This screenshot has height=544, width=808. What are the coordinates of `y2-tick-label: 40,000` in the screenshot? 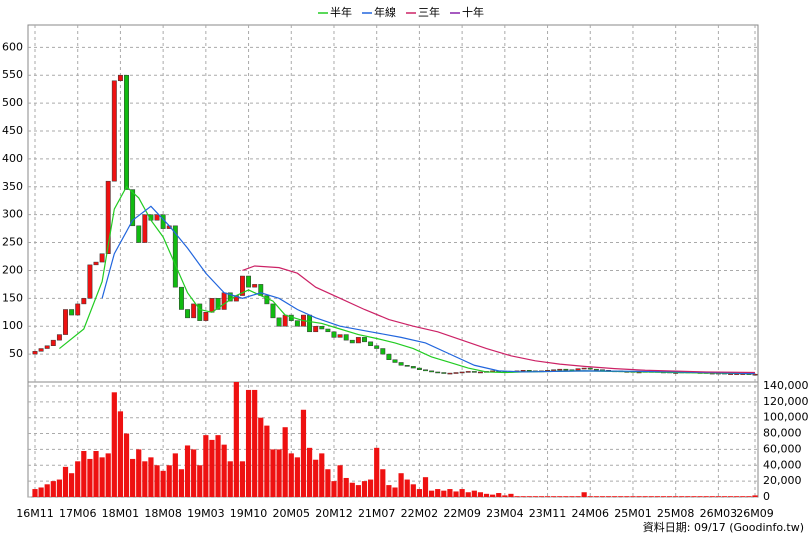 It's located at (782, 464).